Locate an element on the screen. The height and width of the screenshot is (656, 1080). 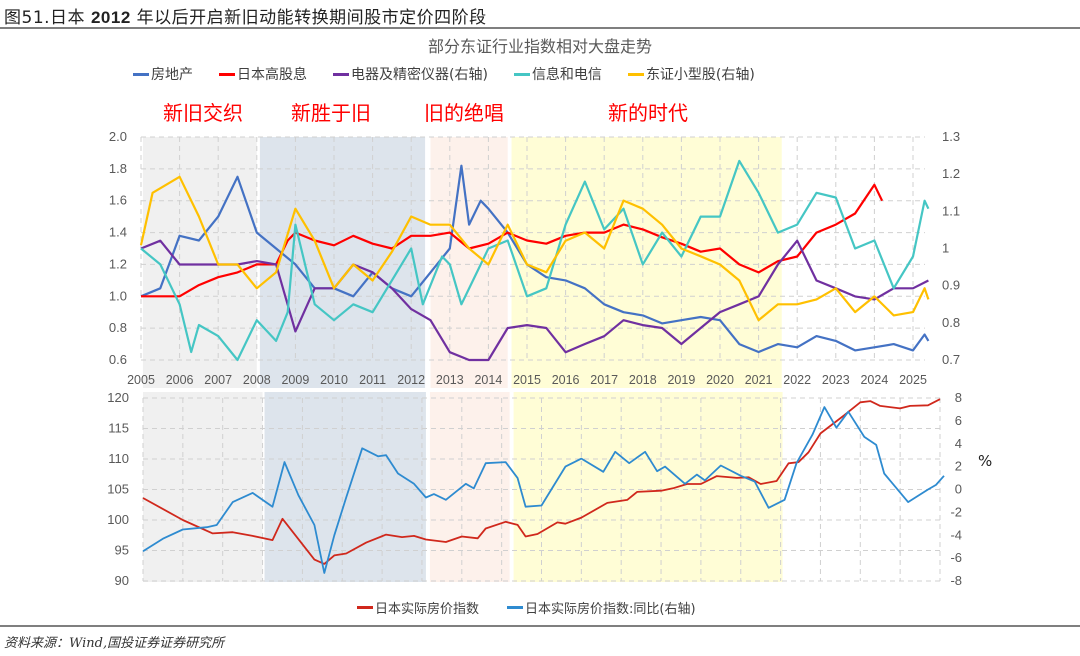
top-legend: 房地产 日本高股息 电器及精密仪器(右轴) 信息和电信 东证小型股(右轴) is located at coordinates (444, 74).